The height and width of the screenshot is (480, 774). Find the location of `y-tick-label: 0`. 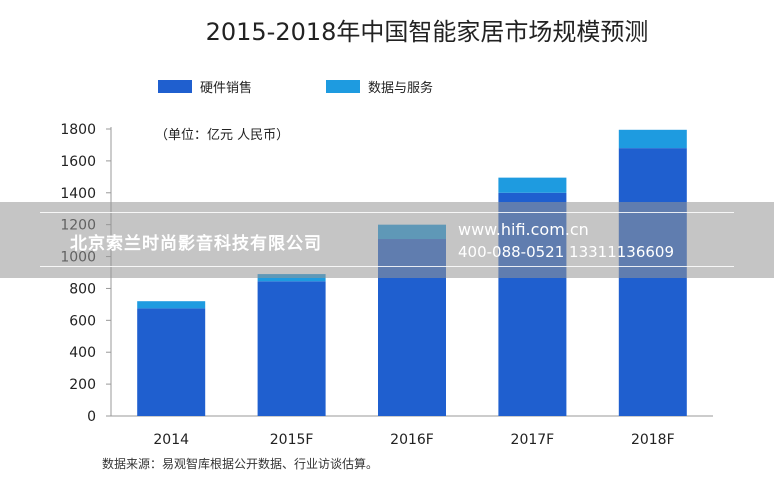

y-tick-label: 0 is located at coordinates (91, 417).